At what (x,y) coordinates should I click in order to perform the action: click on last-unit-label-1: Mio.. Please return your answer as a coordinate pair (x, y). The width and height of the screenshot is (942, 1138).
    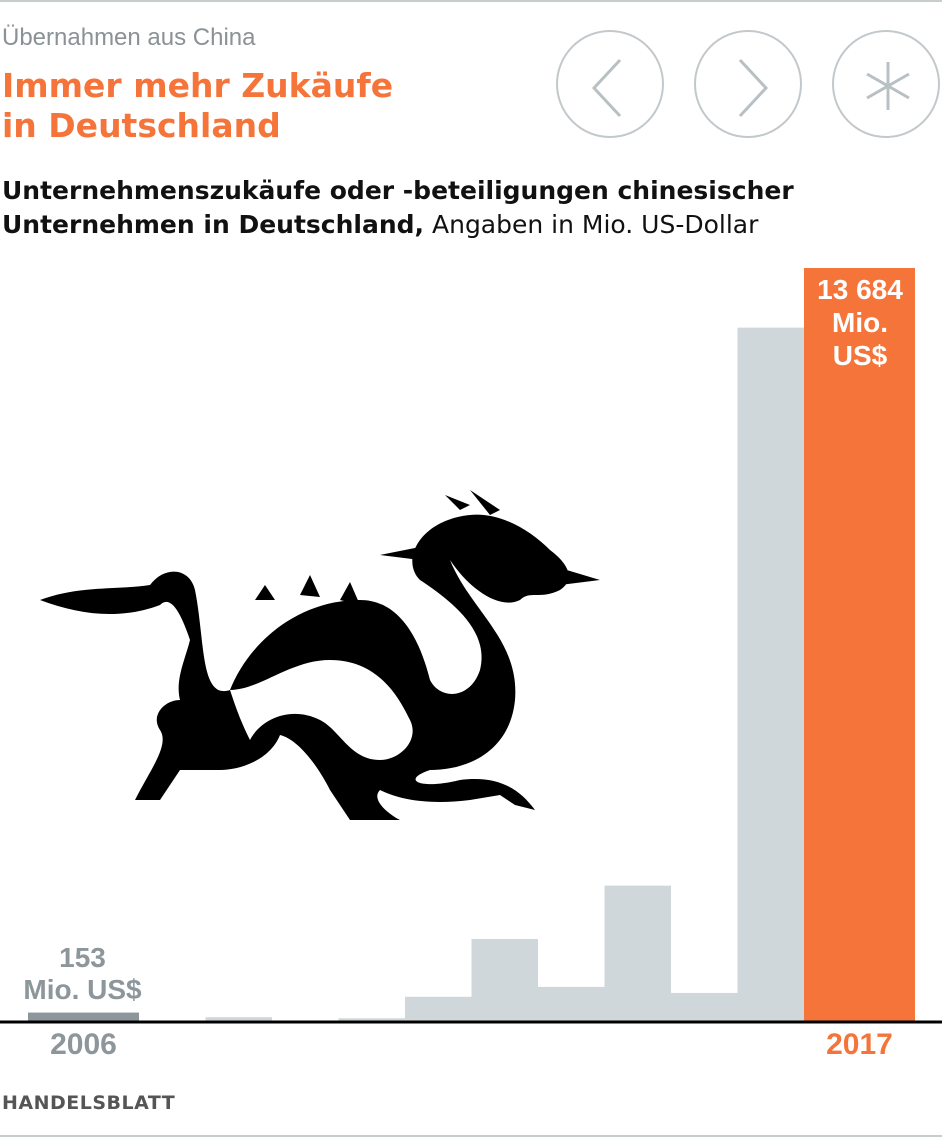
    Looking at the image, I should click on (860, 322).